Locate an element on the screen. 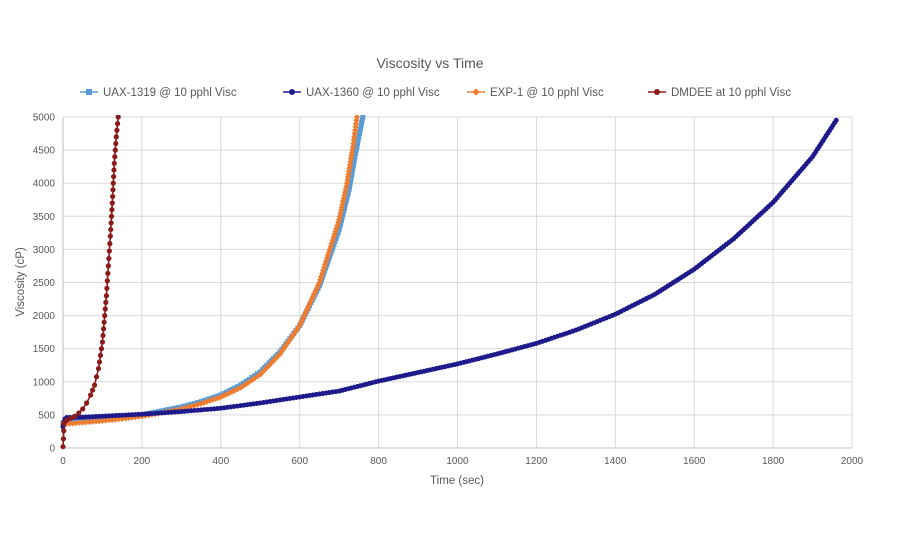 This screenshot has width=900, height=550. legend-entry: UAX-1360 @ 10 pphl Visc is located at coordinates (361, 93).